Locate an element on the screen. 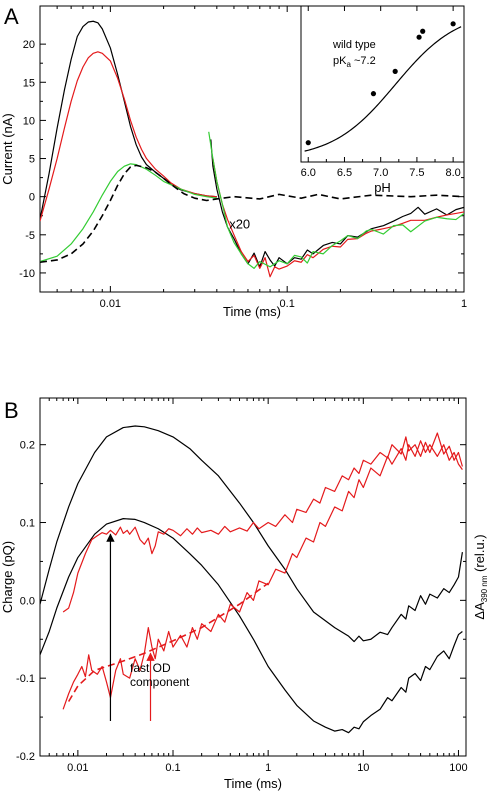 The image size is (497, 798). y-tick-label: 0.2 is located at coordinates (27, 446).